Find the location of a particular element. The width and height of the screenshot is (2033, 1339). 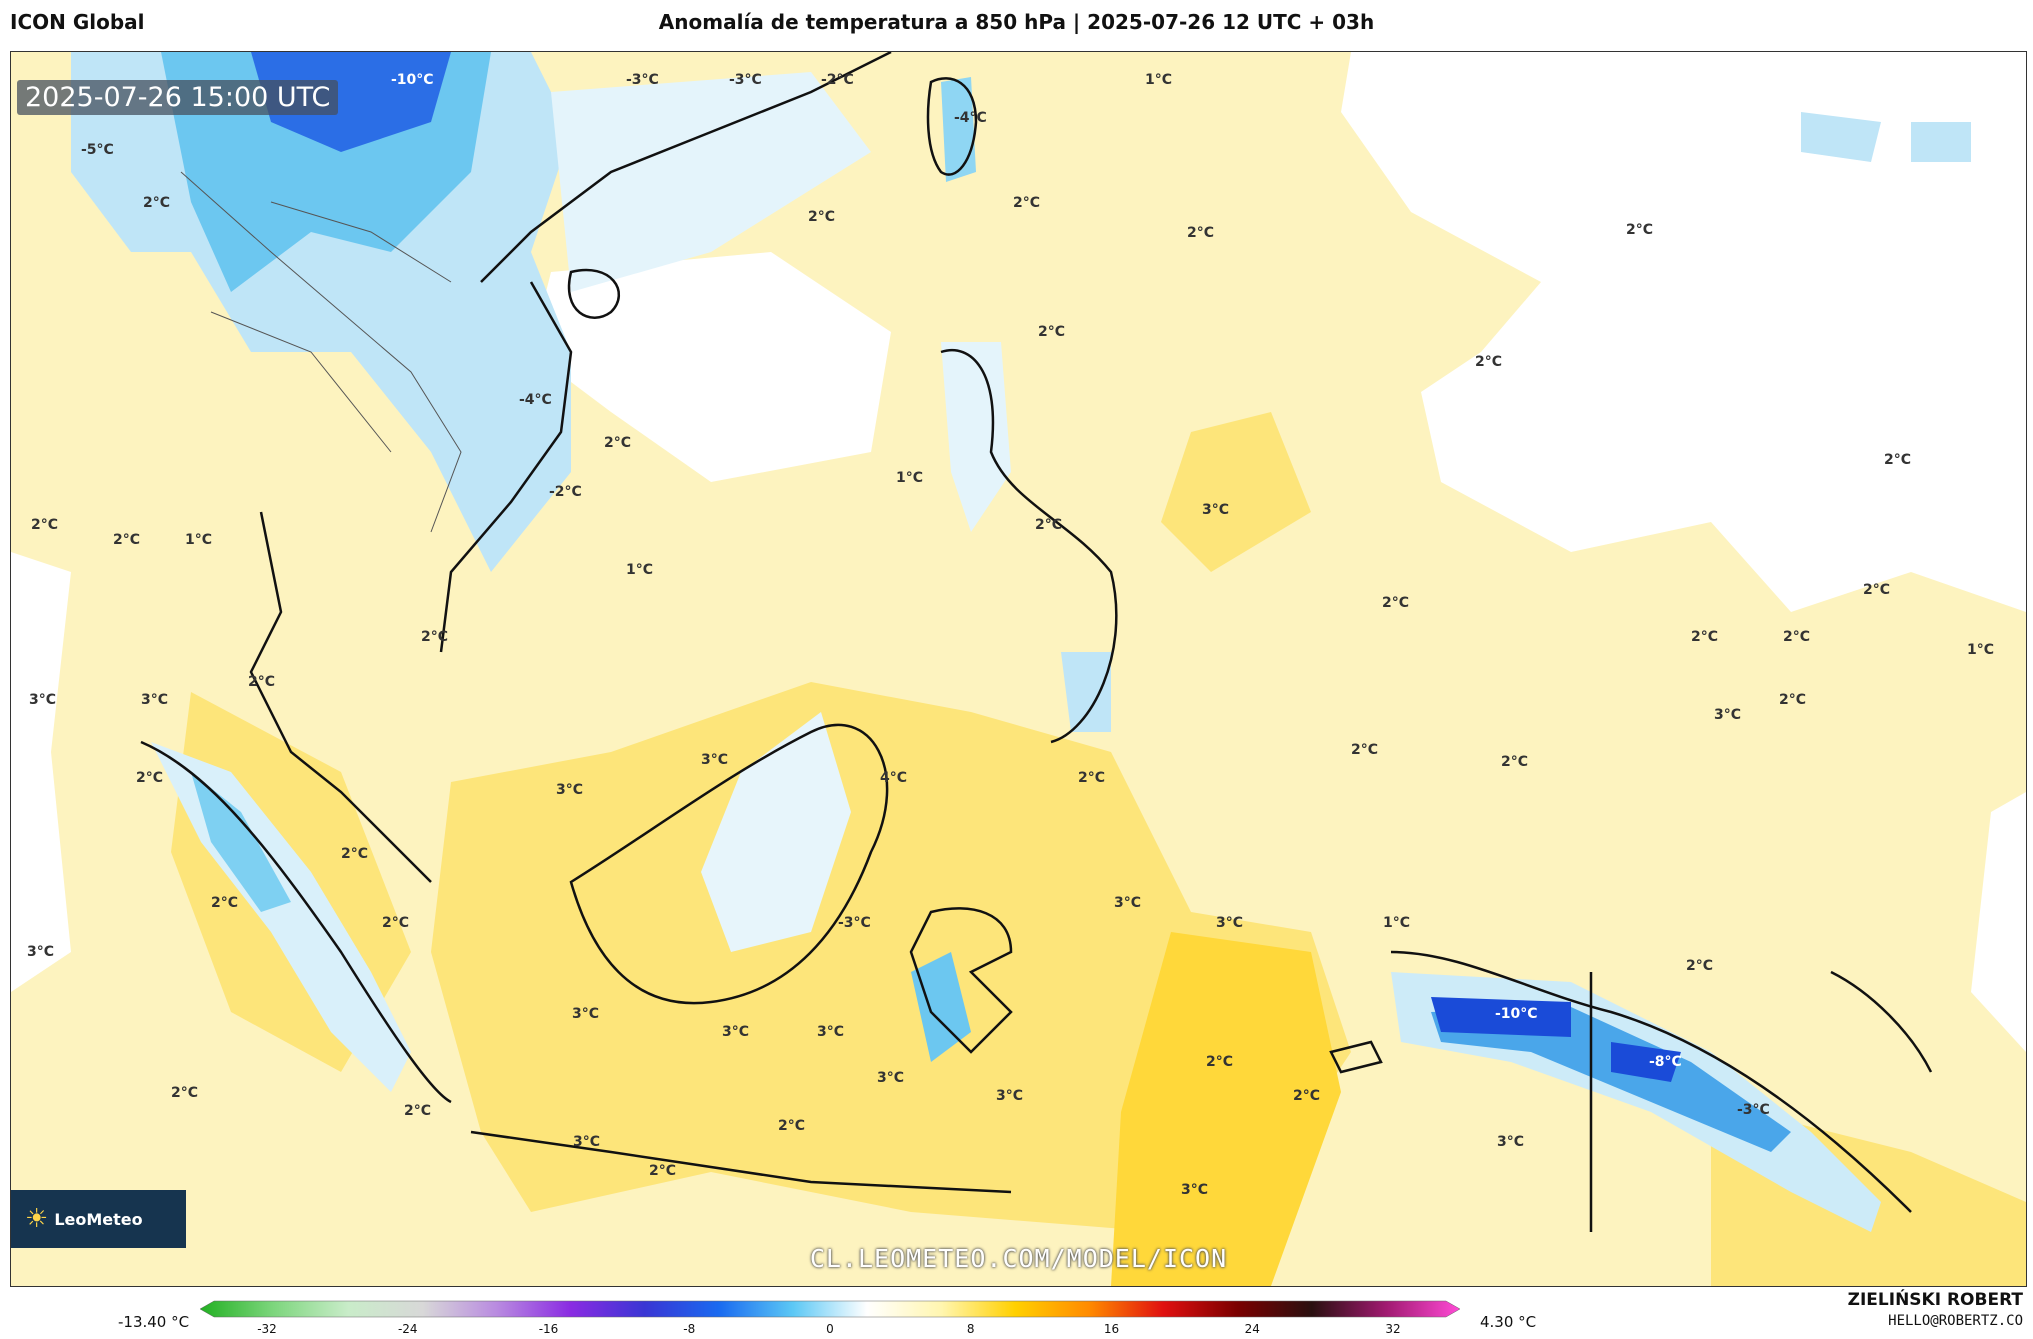

contour-label: -5°C is located at coordinates (97, 150).